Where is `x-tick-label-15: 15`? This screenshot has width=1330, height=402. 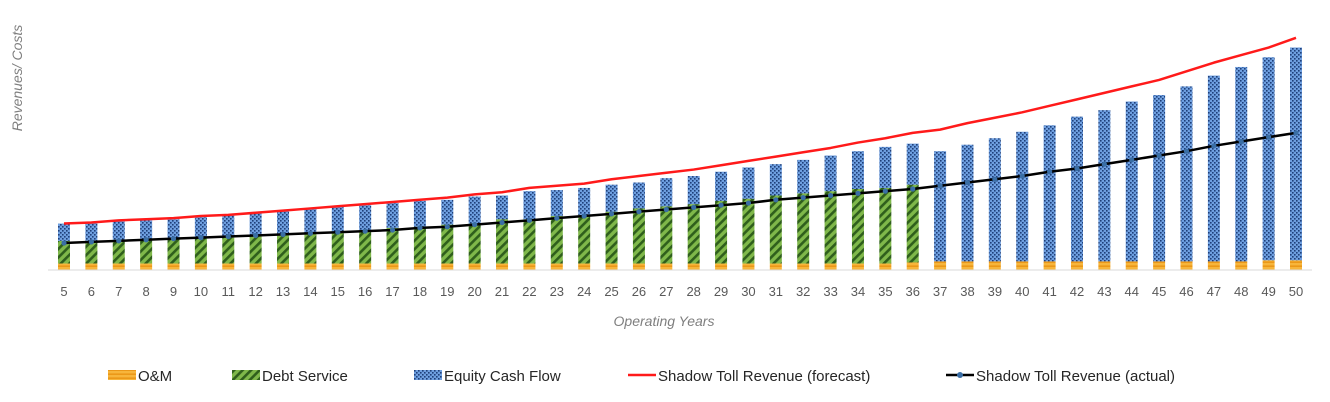
x-tick-label-15: 15 is located at coordinates (338, 291).